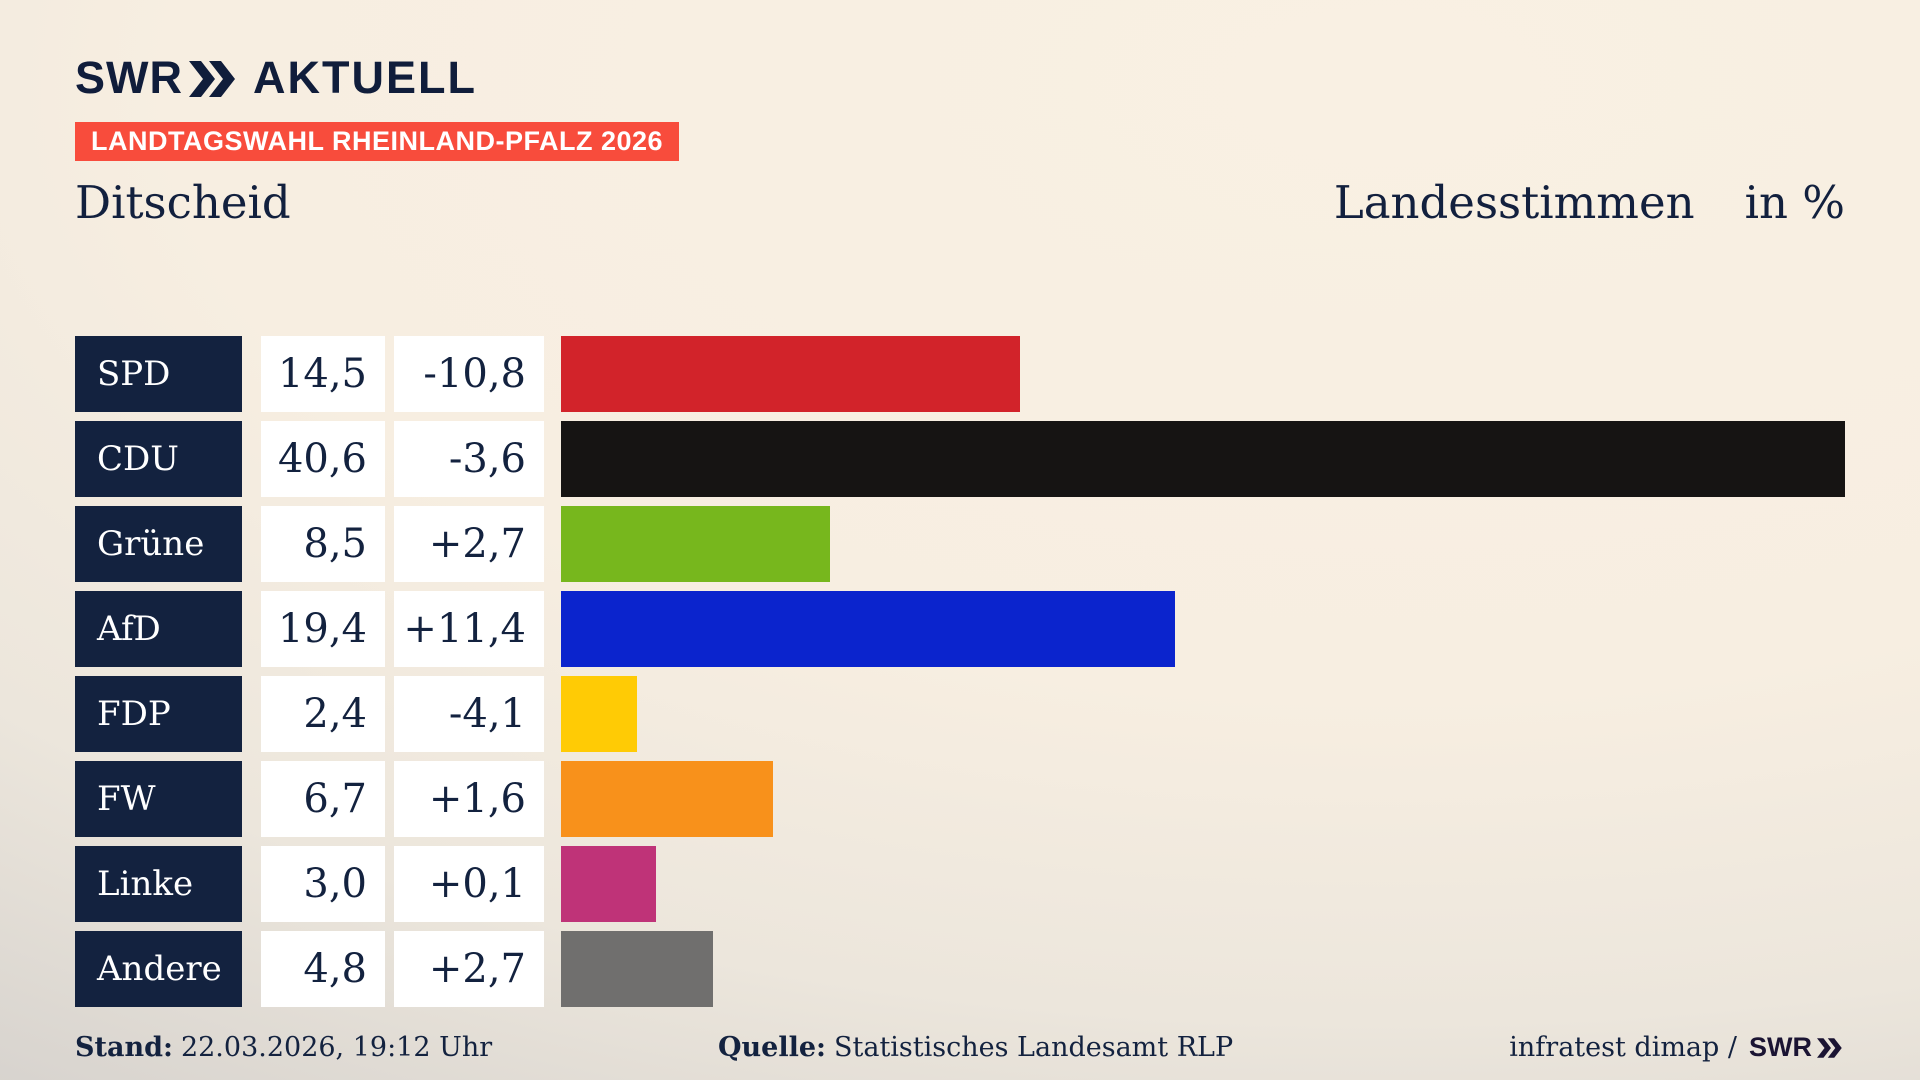 The image size is (1920, 1080). What do you see at coordinates (377, 141) in the screenshot?
I see `election-banner: LANDTAGSWAHL RHEINLAND-PFALZ 2026` at bounding box center [377, 141].